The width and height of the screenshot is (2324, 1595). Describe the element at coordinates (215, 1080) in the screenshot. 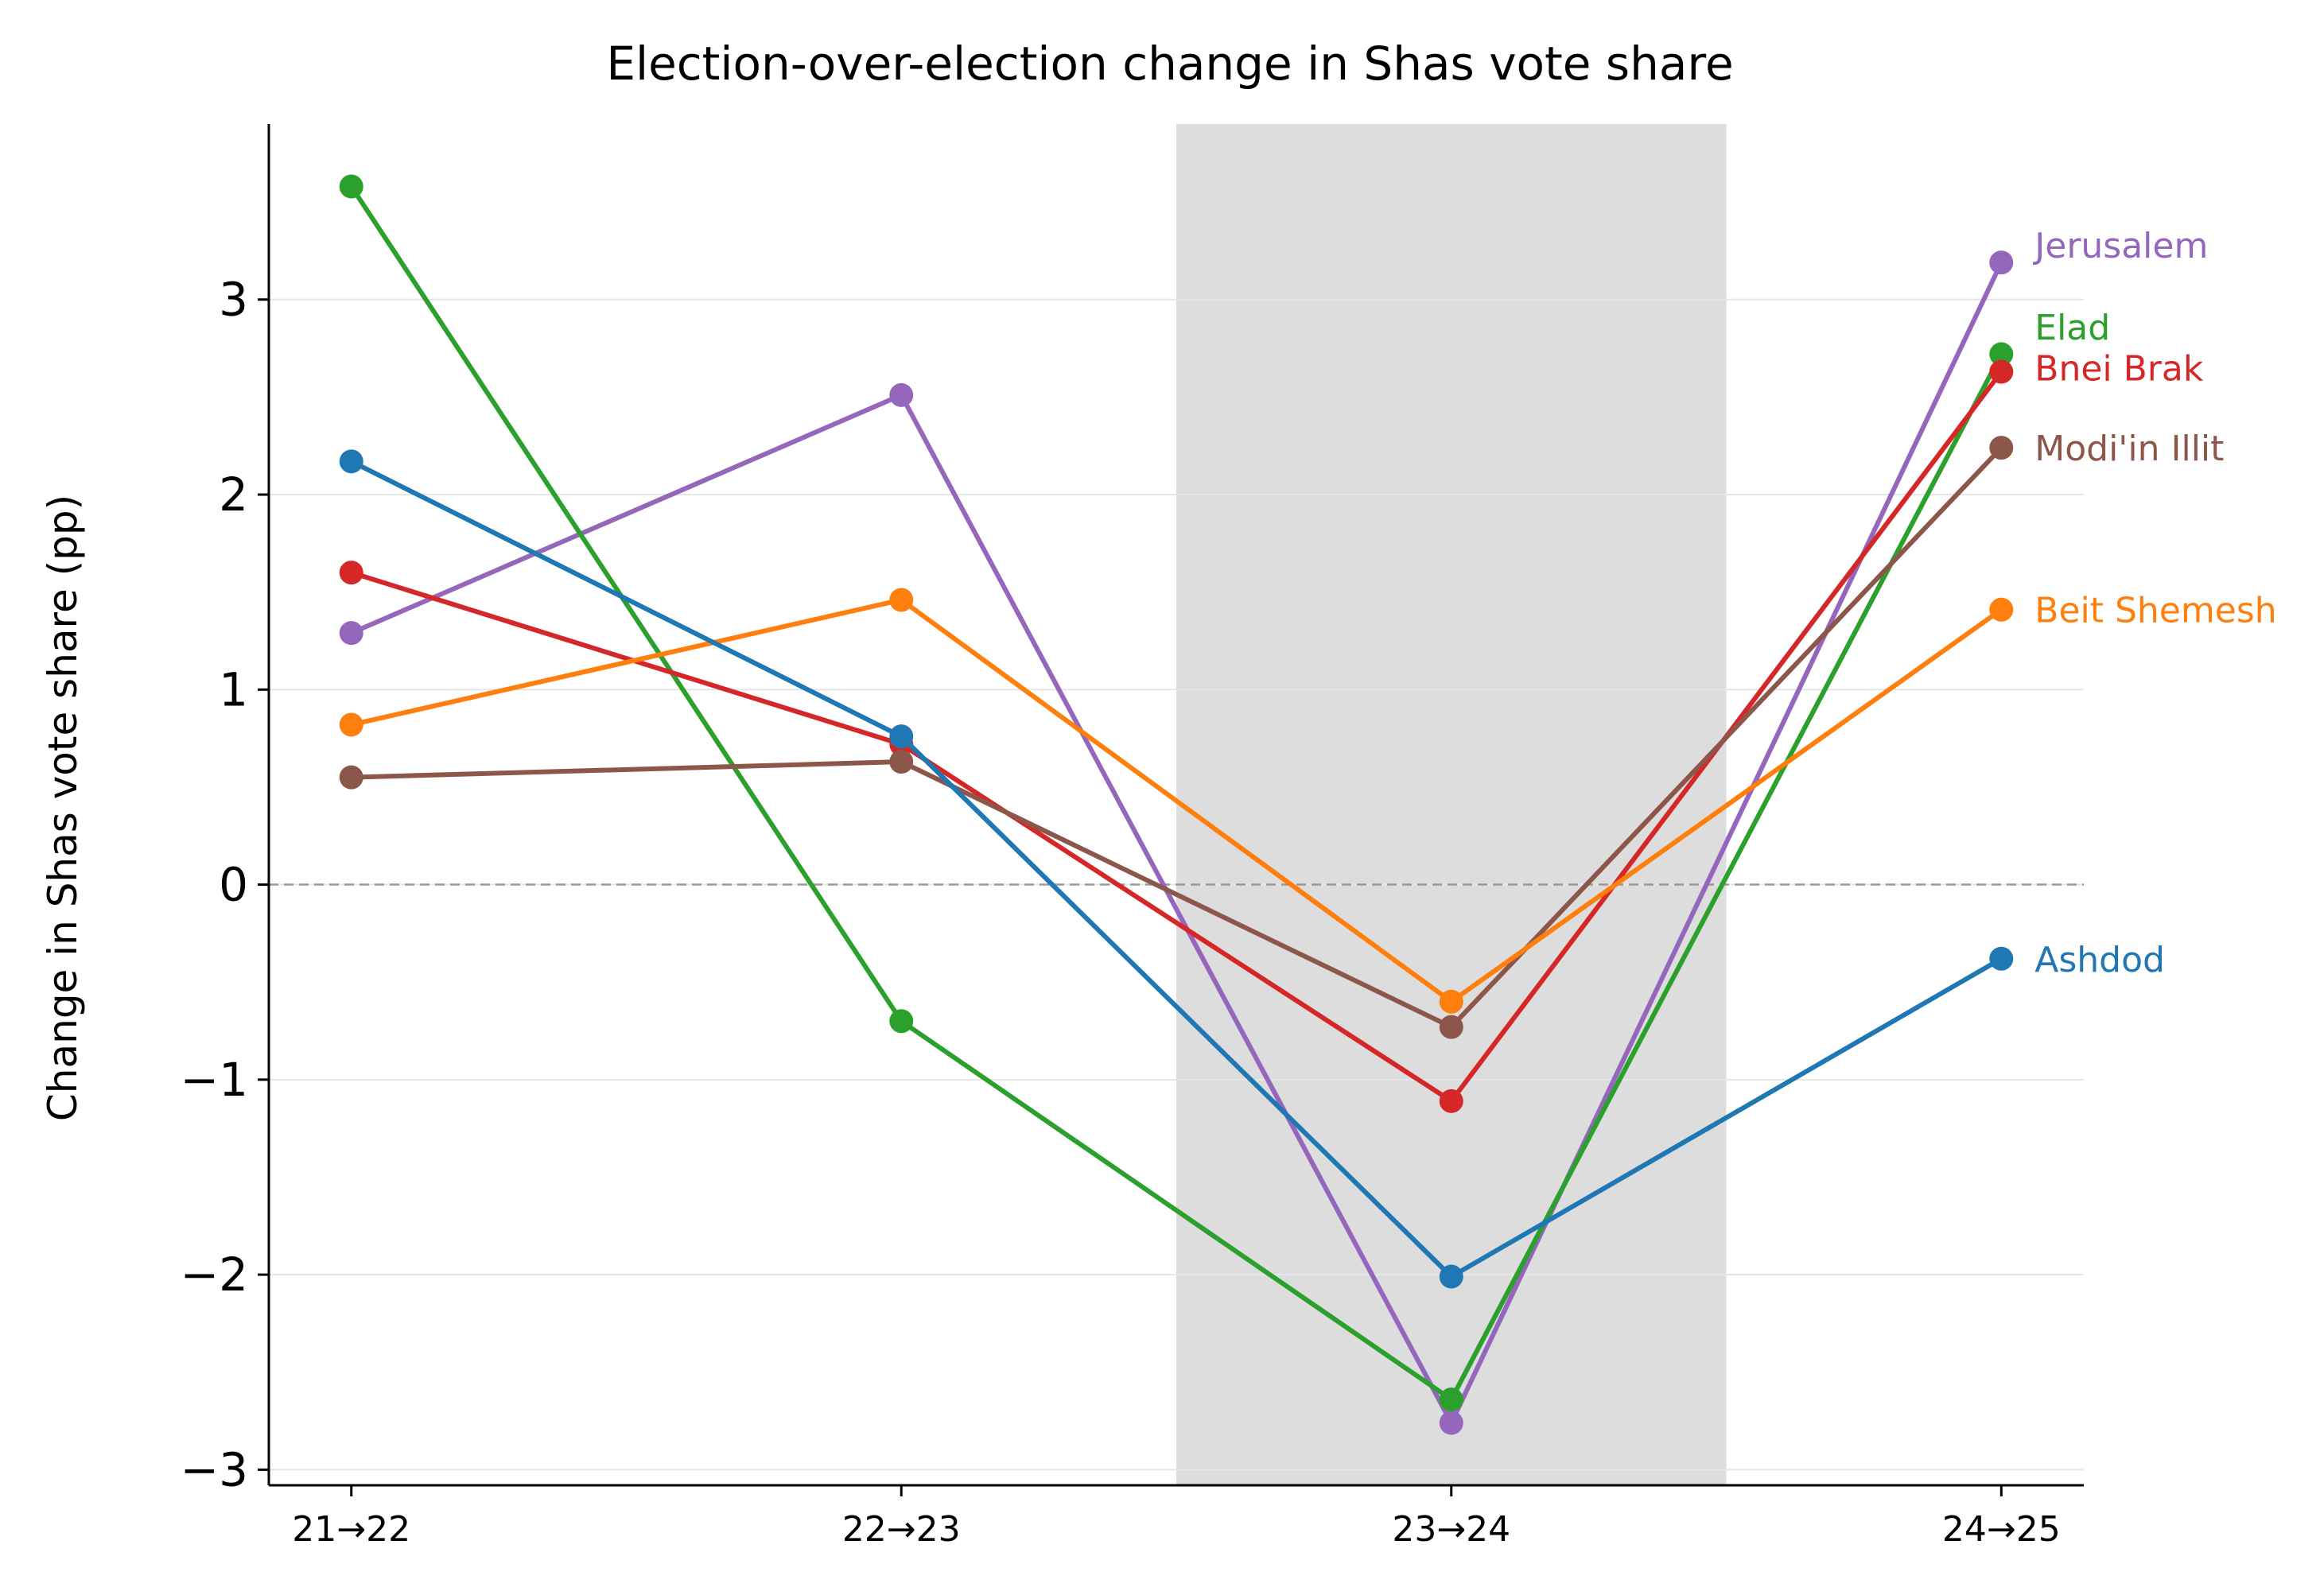

I see `y-tick-label: −1` at that location.